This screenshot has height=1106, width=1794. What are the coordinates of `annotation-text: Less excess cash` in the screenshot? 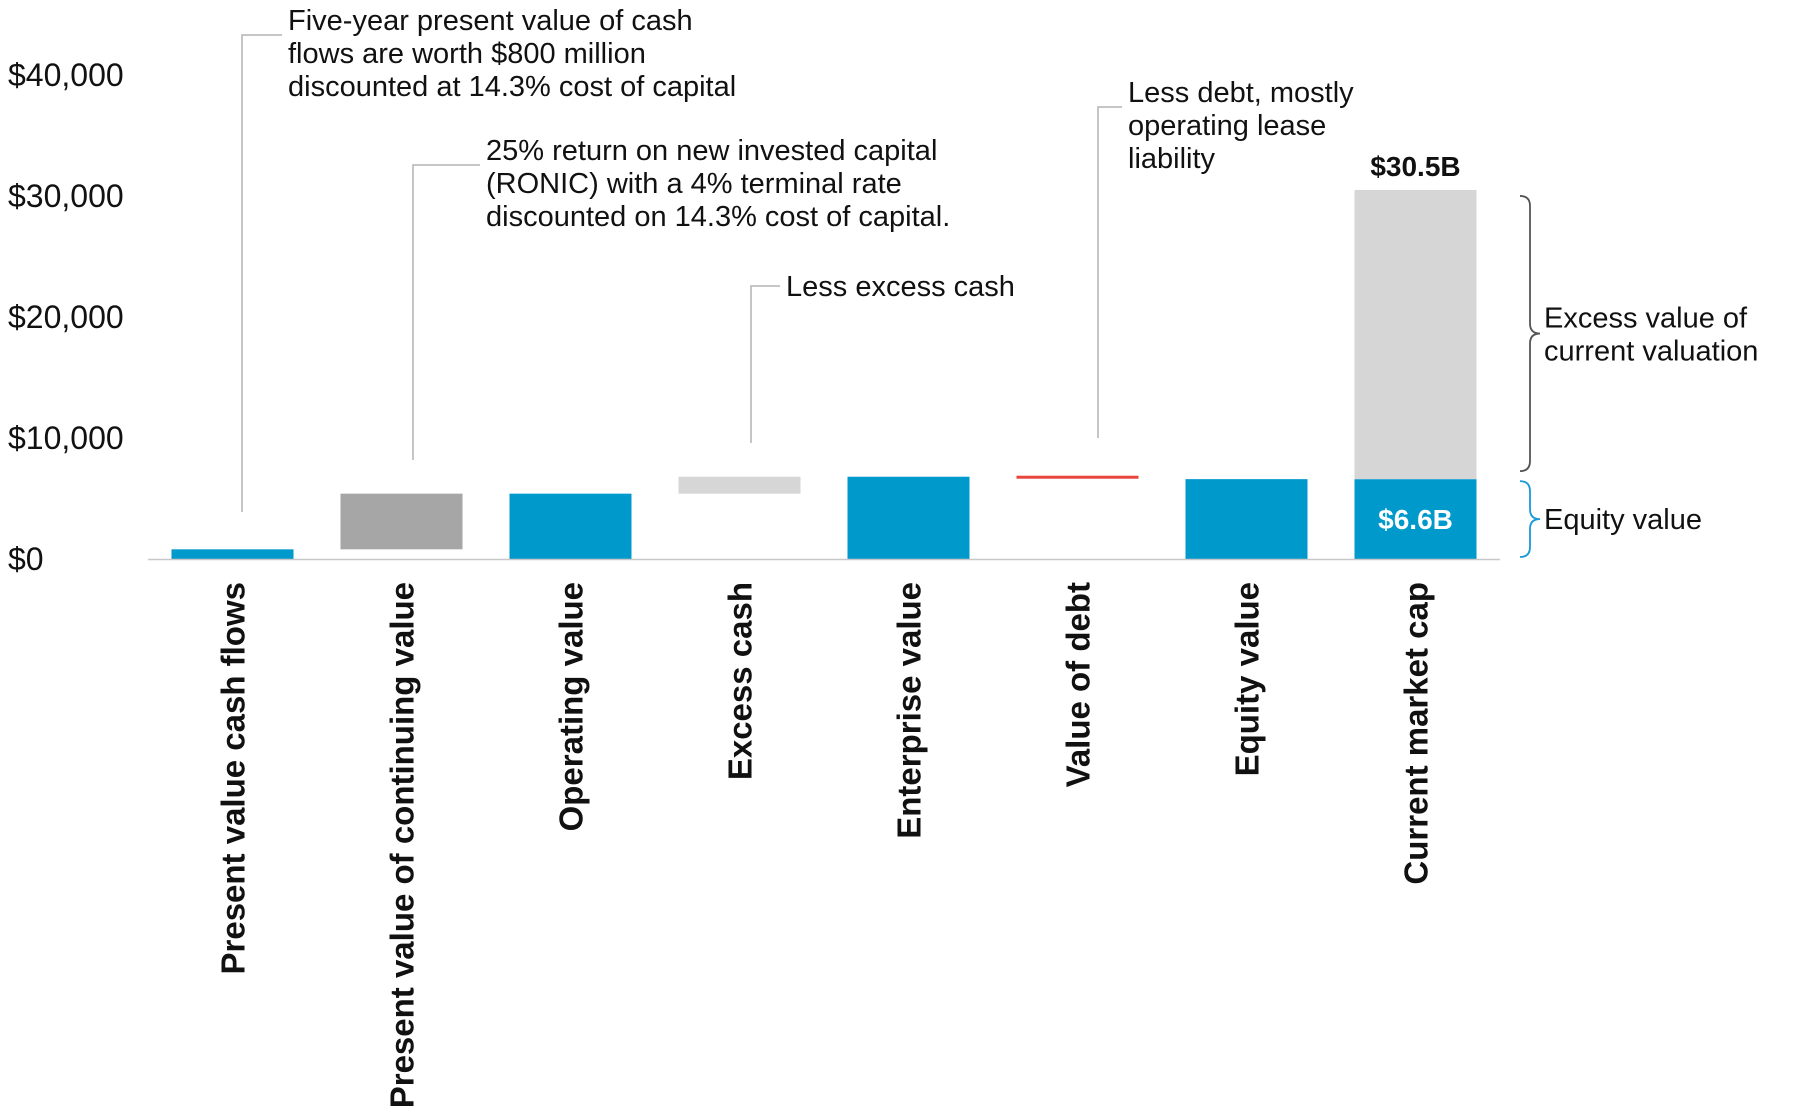 It's located at (900, 287).